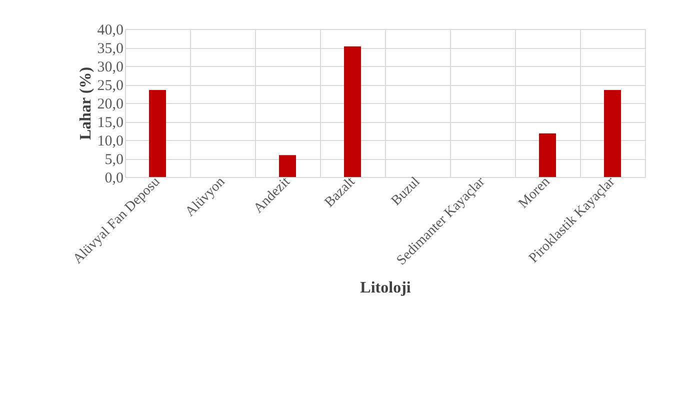  I want to click on x-axis-title: Litoloji, so click(386, 288).